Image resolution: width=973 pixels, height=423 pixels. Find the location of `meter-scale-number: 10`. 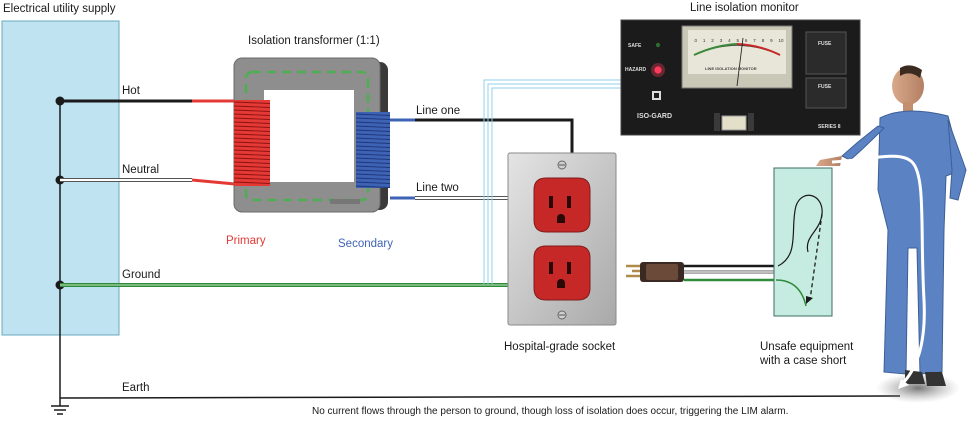

meter-scale-number: 10 is located at coordinates (782, 40).